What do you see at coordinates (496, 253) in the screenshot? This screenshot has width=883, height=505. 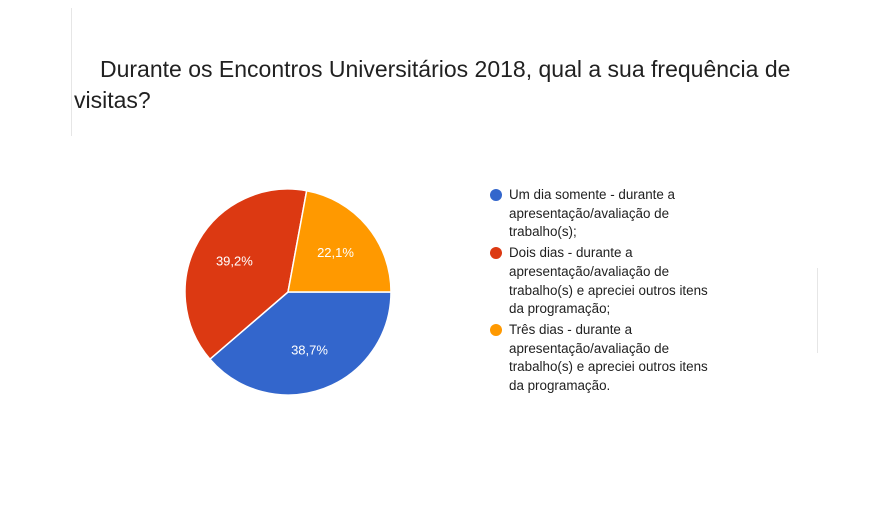 I see `legend-swatch-red` at bounding box center [496, 253].